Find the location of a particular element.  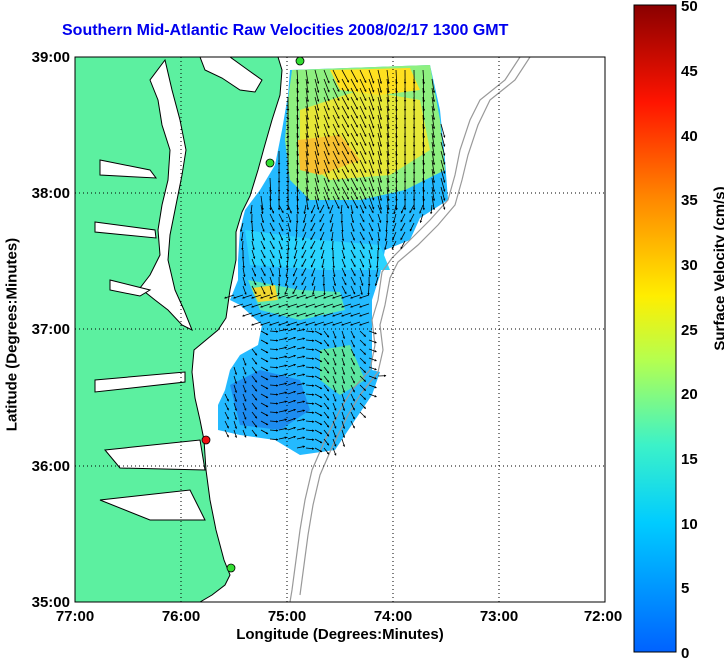

albemarle-sound is located at coordinates (140, 382).